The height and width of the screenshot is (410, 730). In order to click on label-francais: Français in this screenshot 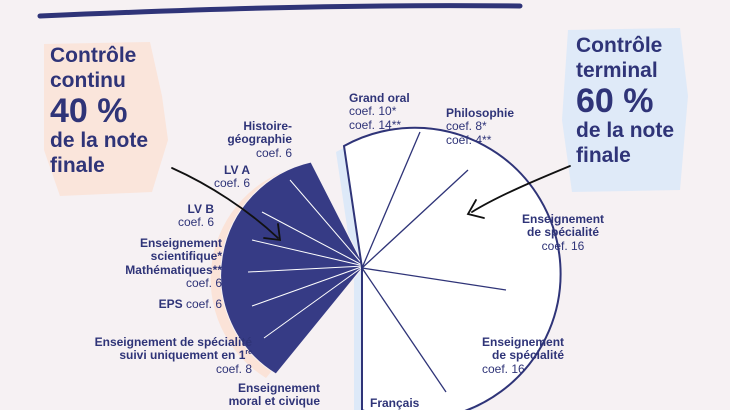, I will do `click(395, 403)`.